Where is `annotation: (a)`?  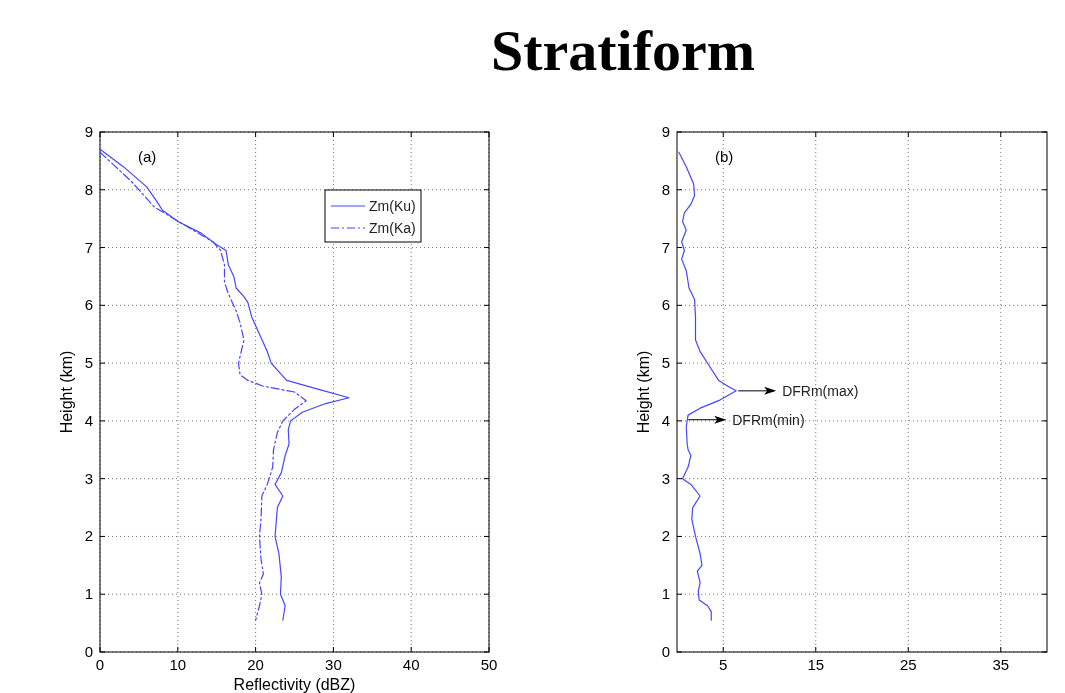 annotation: (a) is located at coordinates (147, 156).